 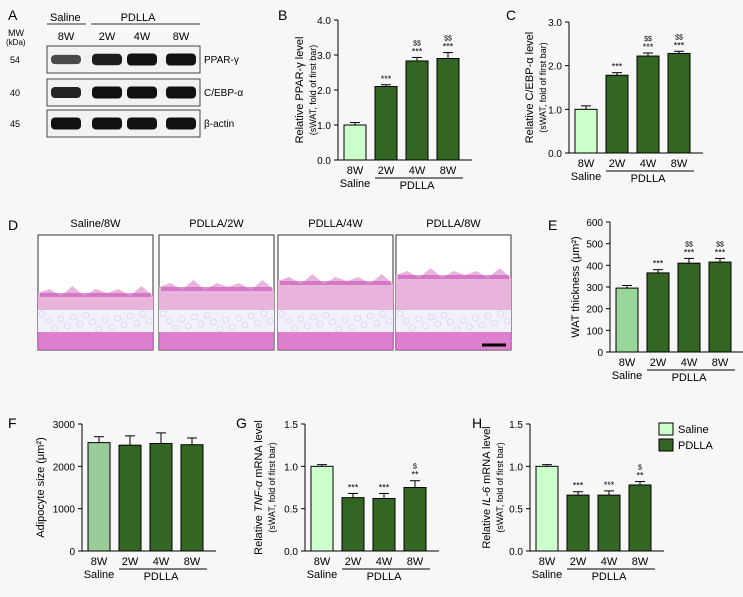 What do you see at coordinates (216, 224) in the screenshot?
I see `histology-title-2: PDLLA/2W` at bounding box center [216, 224].